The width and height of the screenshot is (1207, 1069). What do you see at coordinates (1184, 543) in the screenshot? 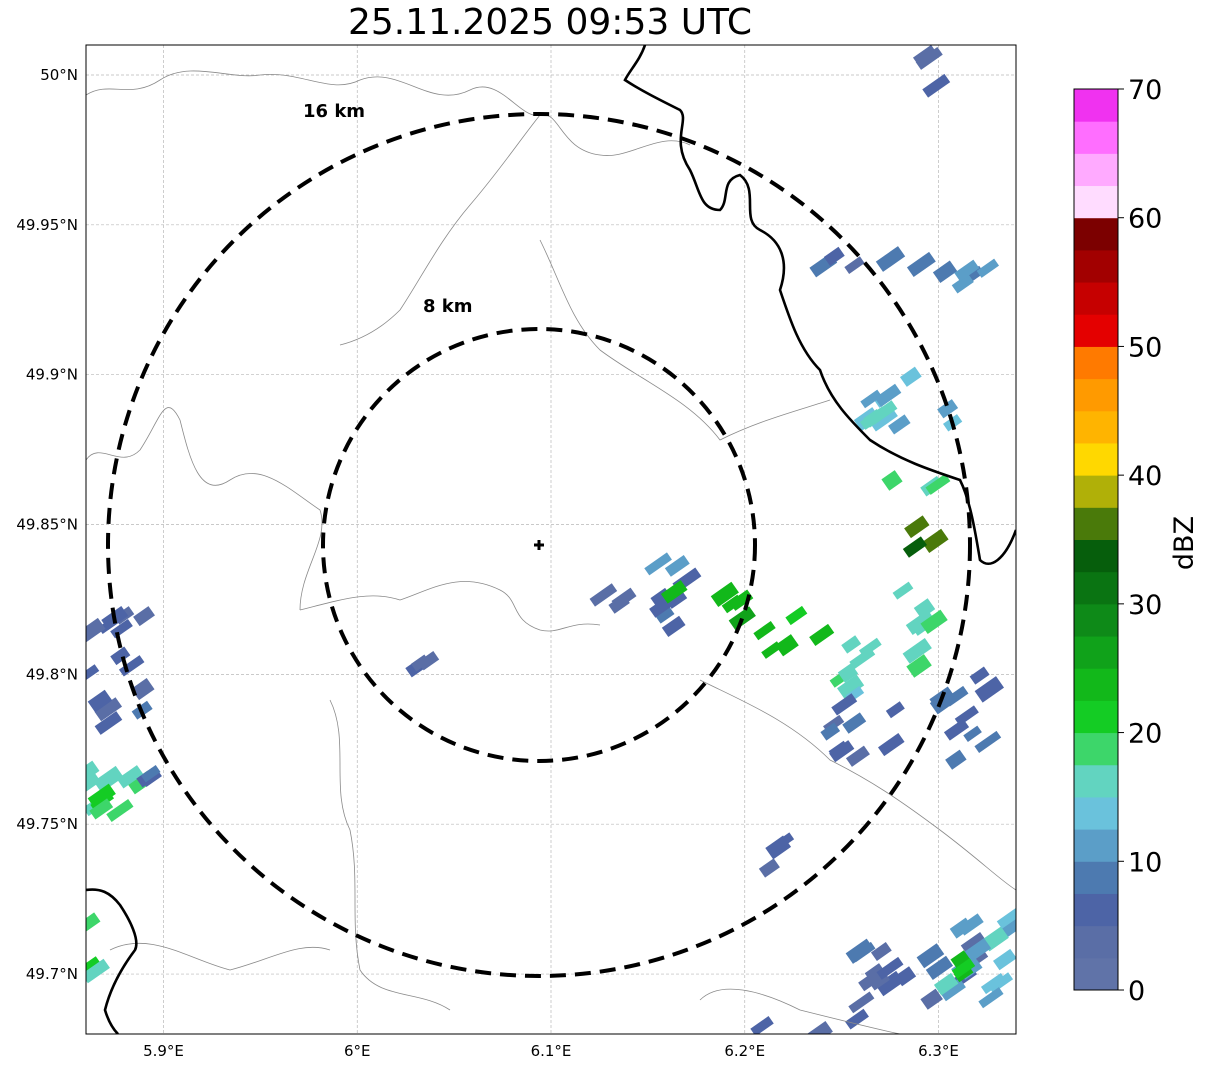
I see `colorbar-label: dBZ` at bounding box center [1184, 543].